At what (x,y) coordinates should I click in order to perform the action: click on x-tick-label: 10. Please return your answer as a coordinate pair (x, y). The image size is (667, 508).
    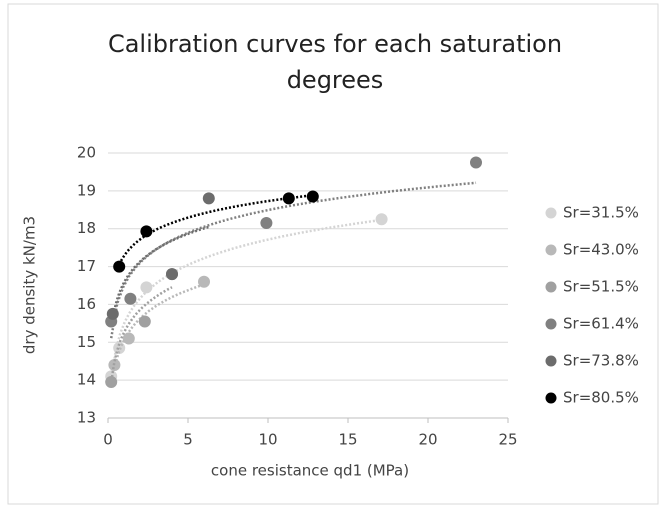
    Looking at the image, I should click on (267, 440).